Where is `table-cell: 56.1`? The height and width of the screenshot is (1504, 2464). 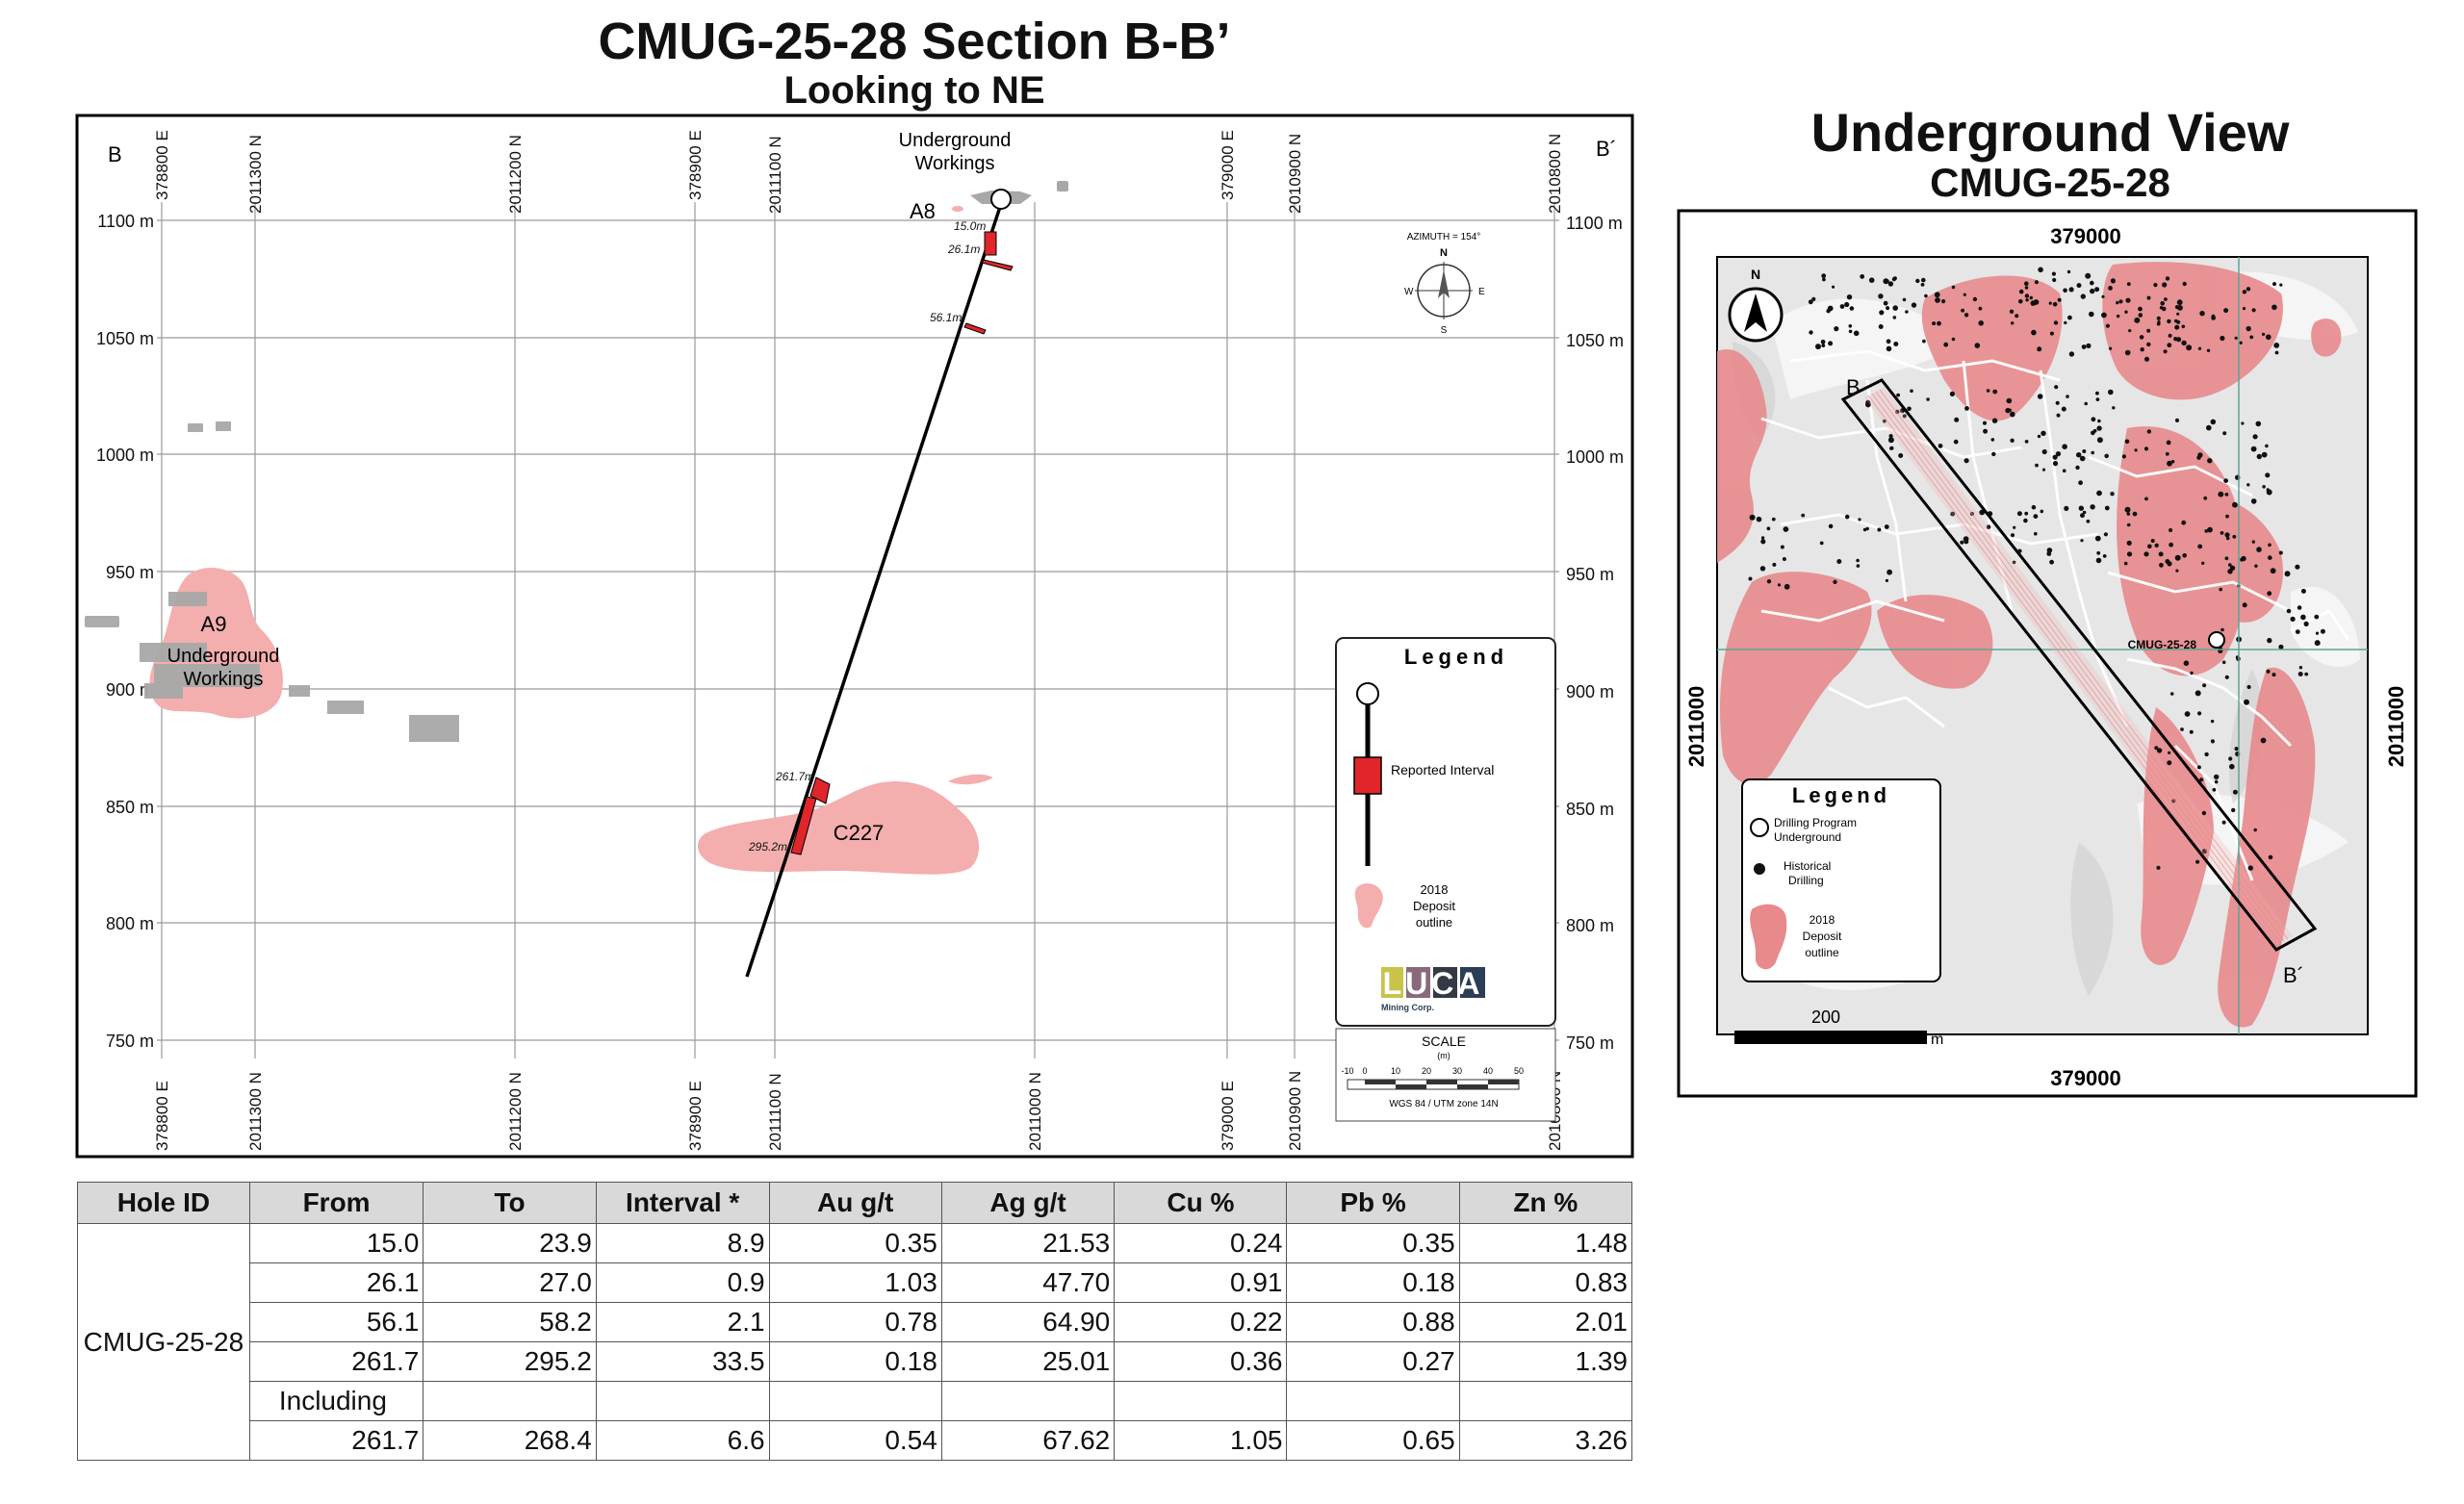
table-cell: 56.1 is located at coordinates (336, 1322).